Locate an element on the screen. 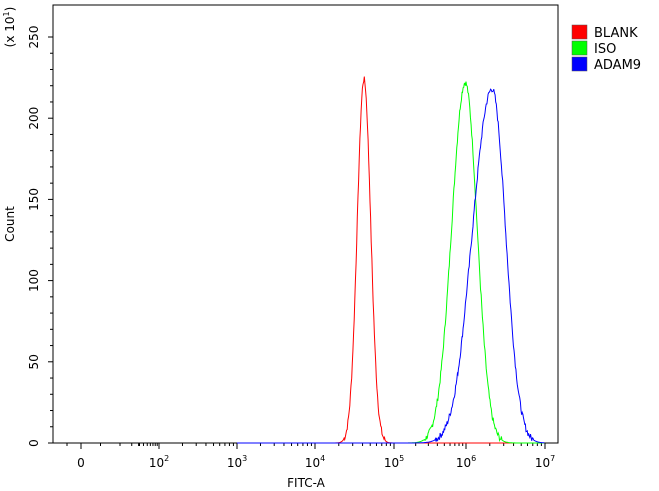 This screenshot has height=491, width=659. y-tick-label: 0 is located at coordinates (34, 443).